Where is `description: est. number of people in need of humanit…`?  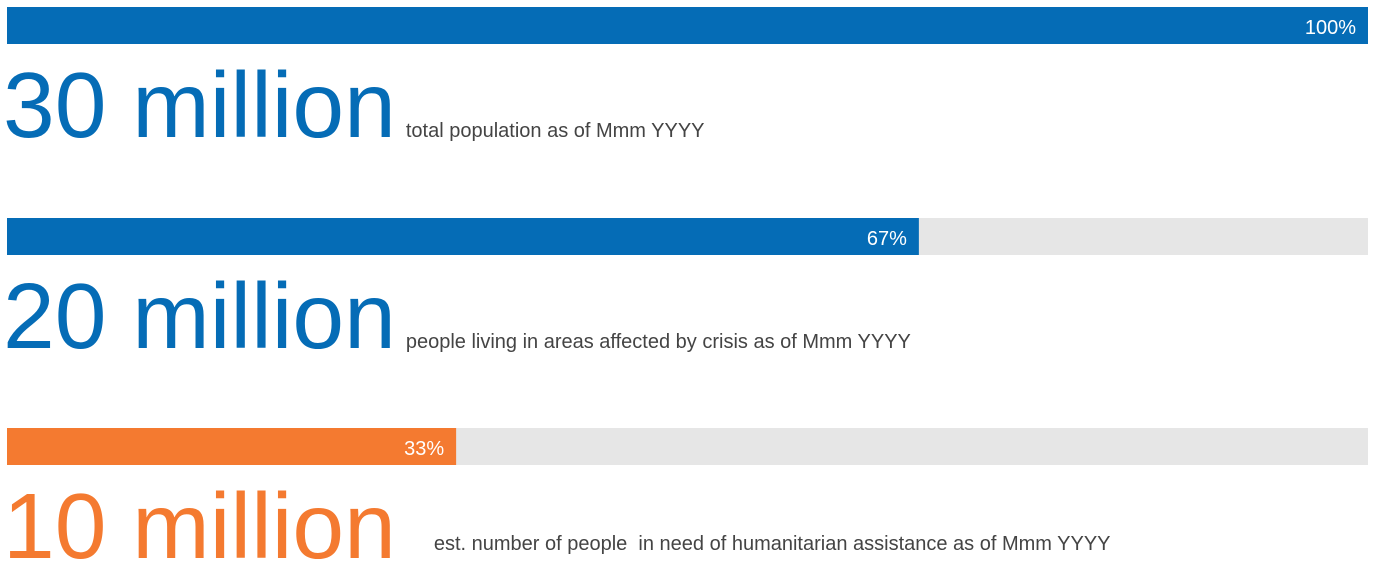 description: est. number of people in need of humanit… is located at coordinates (772, 544).